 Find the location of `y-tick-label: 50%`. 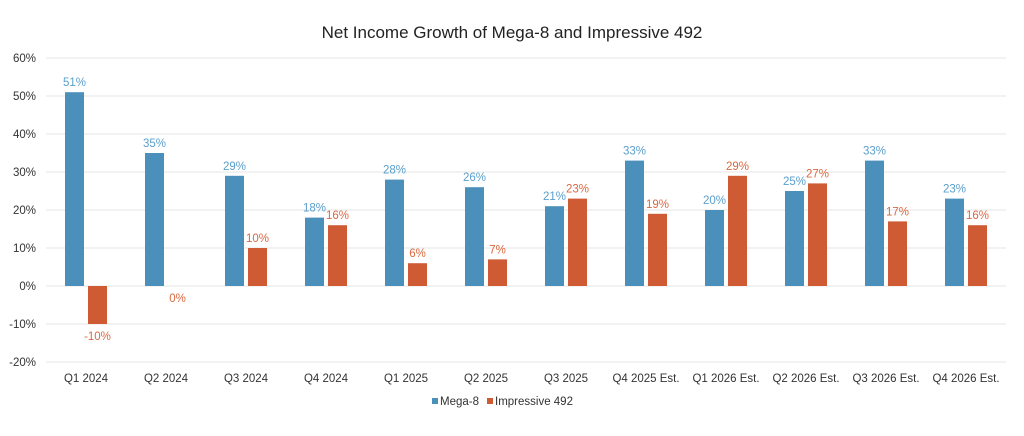

y-tick-label: 50% is located at coordinates (24, 97).